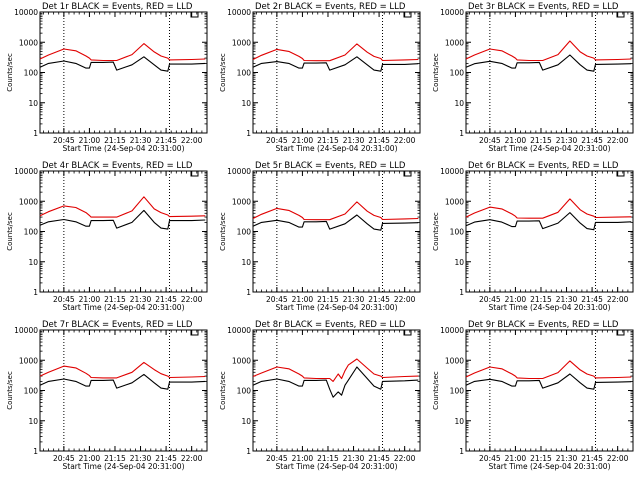  What do you see at coordinates (117, 166) in the screenshot?
I see `panel-title: Det 4r BLACK = Events, RED = LLD` at bounding box center [117, 166].